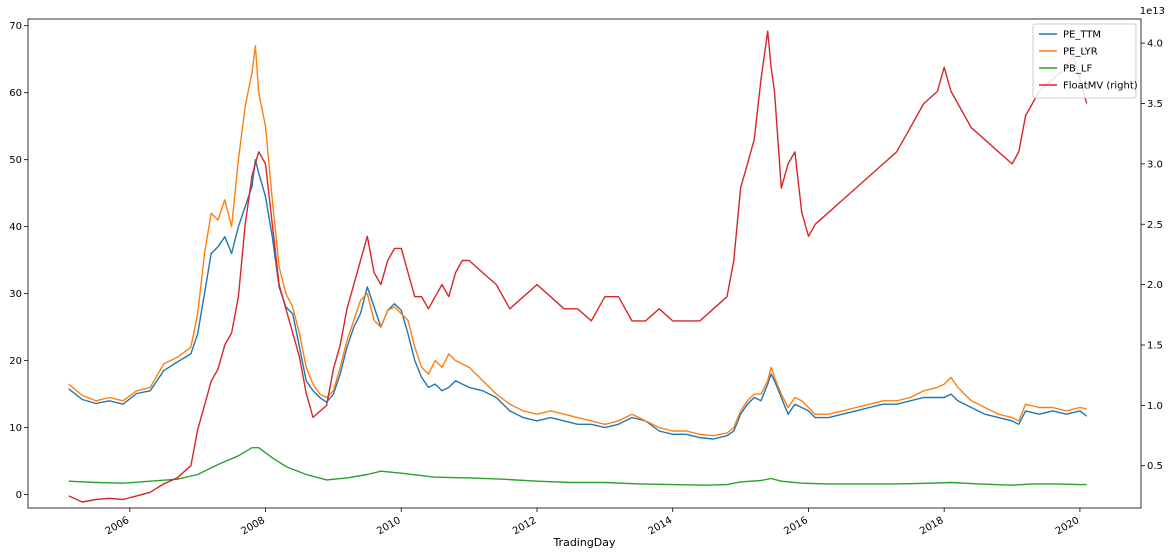 This screenshot has width=1169, height=557. I want to click on legend-label: PE_LYR, so click(1080, 52).